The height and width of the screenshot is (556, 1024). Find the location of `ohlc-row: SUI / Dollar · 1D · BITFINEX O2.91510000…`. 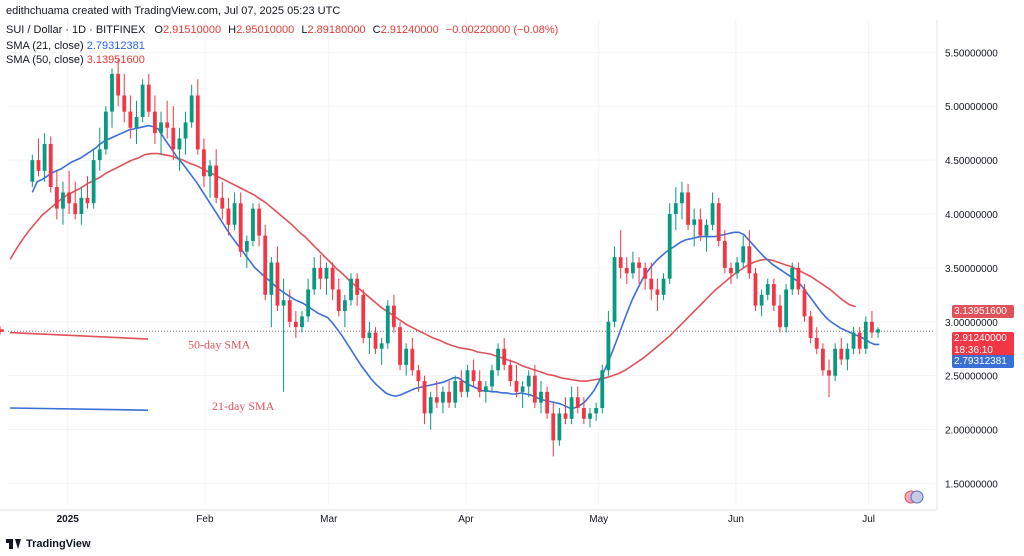

ohlc-row: SUI / Dollar · 1D · BITFINEX O2.91510000… is located at coordinates (282, 30).